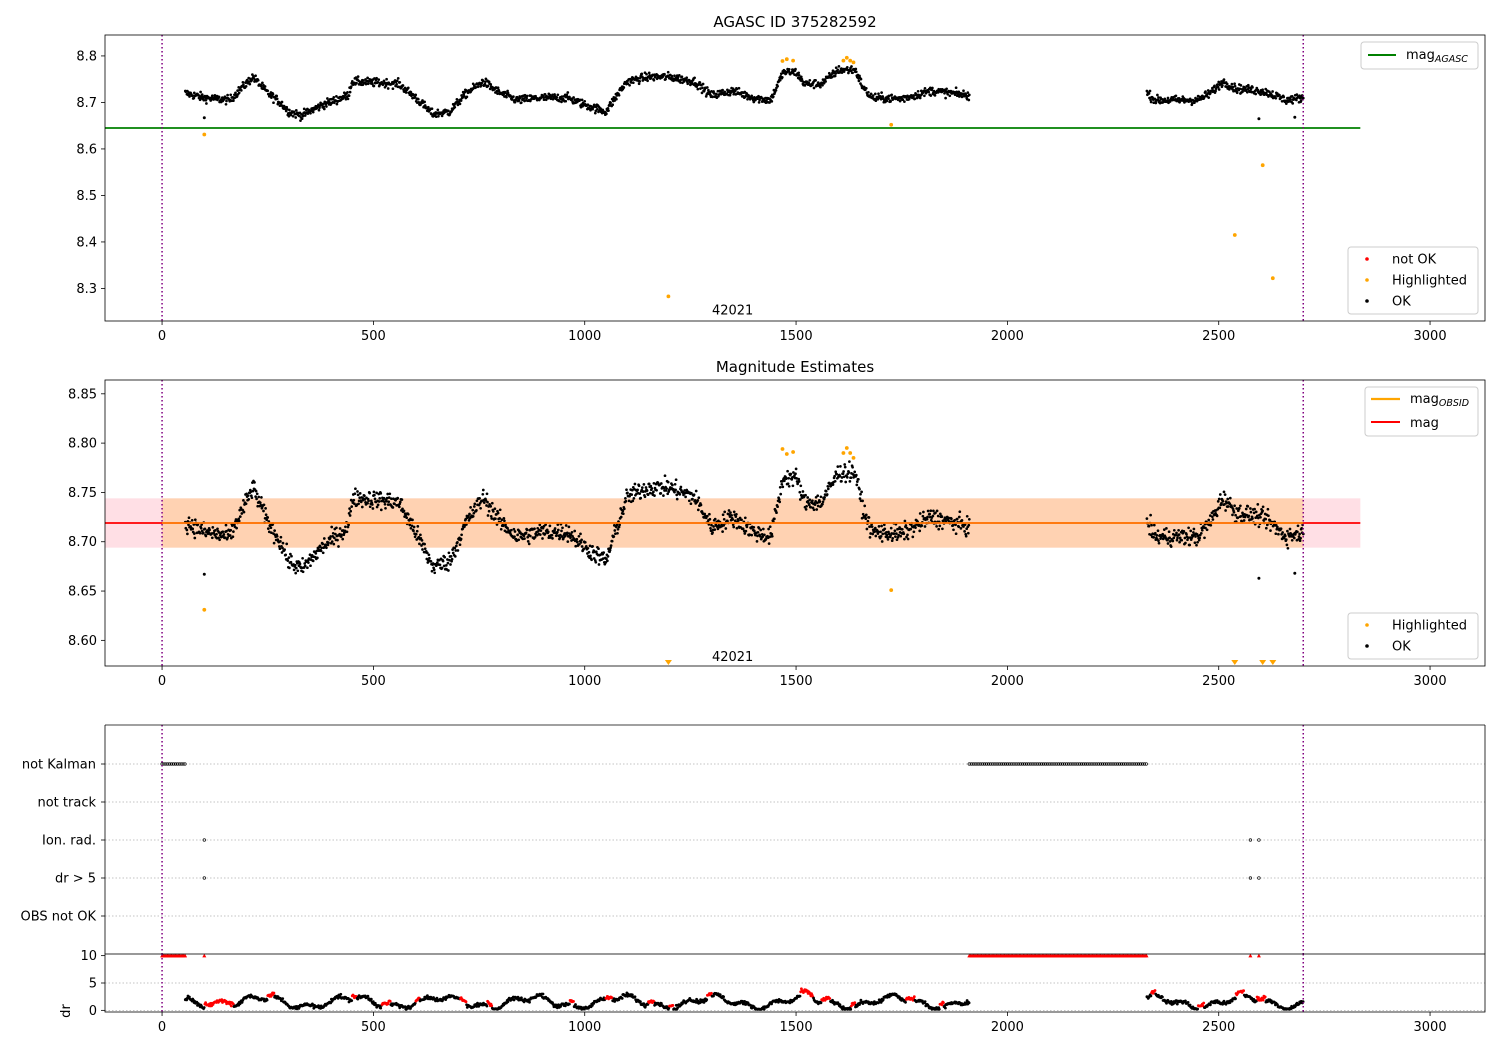  I want to click on y-tick-label: 8.85, so click(82, 394).